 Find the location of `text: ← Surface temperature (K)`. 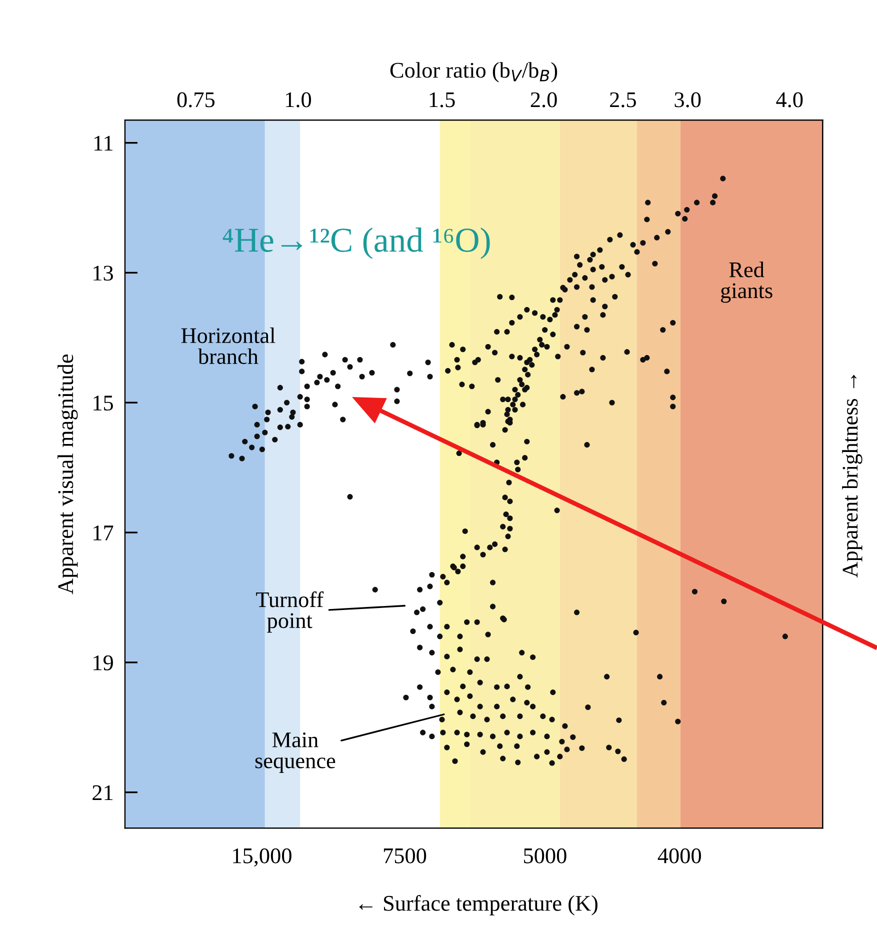

text: ← Surface temperature (K) is located at coordinates (478, 905).